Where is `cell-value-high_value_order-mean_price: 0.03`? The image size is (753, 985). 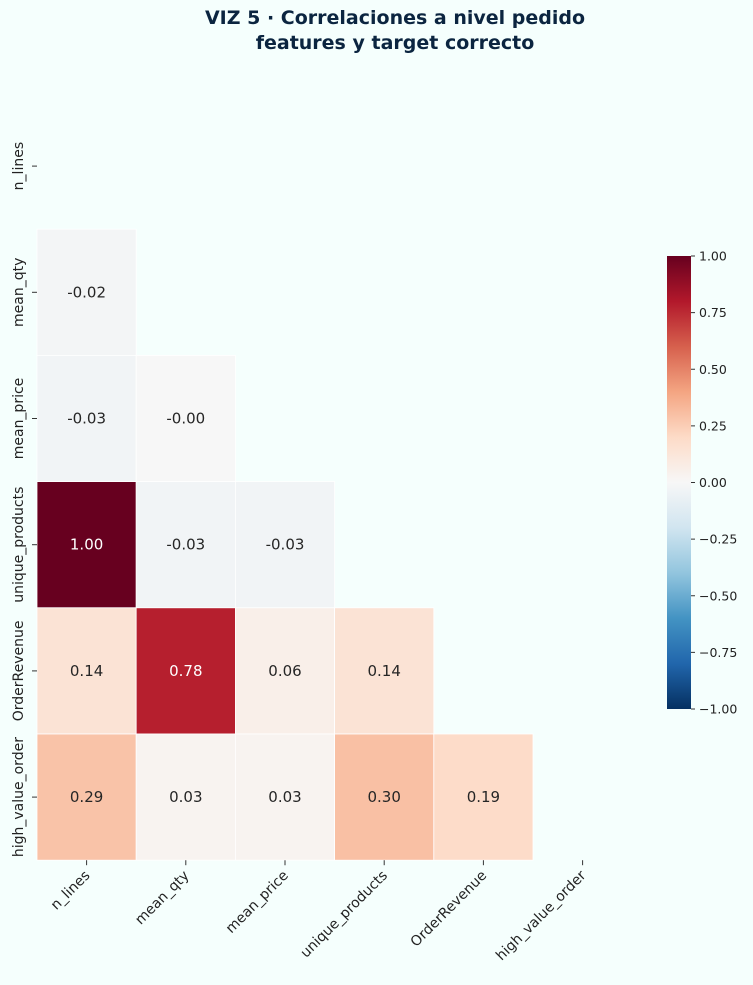 cell-value-high_value_order-mean_price: 0.03 is located at coordinates (284, 797).